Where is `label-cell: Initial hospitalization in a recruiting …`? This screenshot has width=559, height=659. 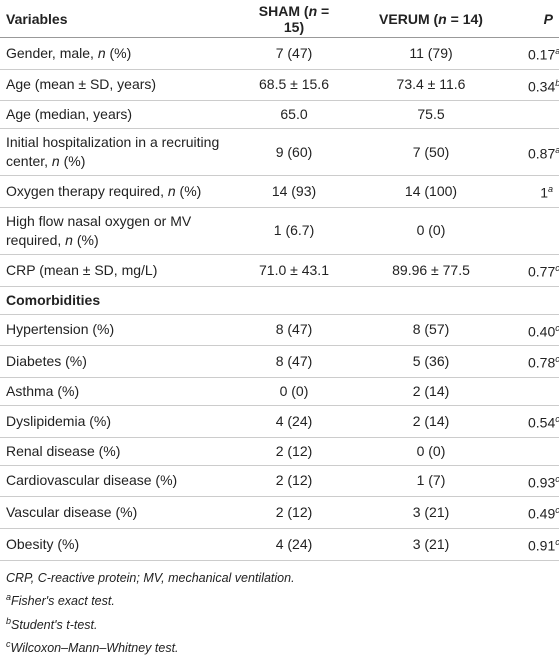
label-cell: Initial hospitalization in a recruiting … is located at coordinates (124, 152).